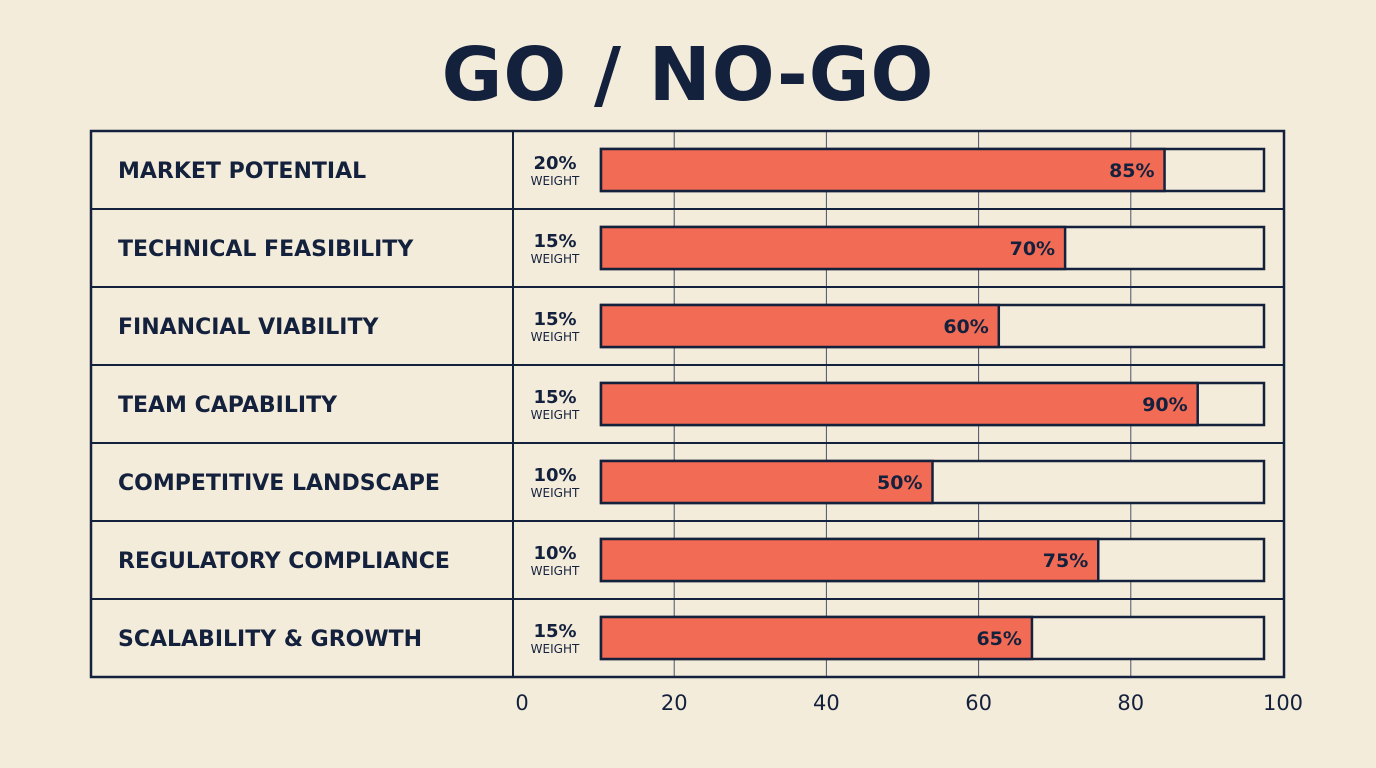 The width and height of the screenshot is (1376, 768). I want to click on x-tick-label: 40, so click(826, 703).